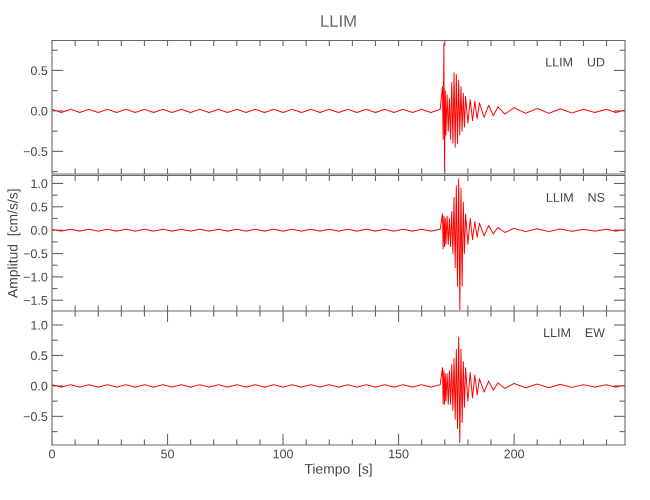  Describe the element at coordinates (283, 453) in the screenshot. I see `x-tick-label: 100` at that location.